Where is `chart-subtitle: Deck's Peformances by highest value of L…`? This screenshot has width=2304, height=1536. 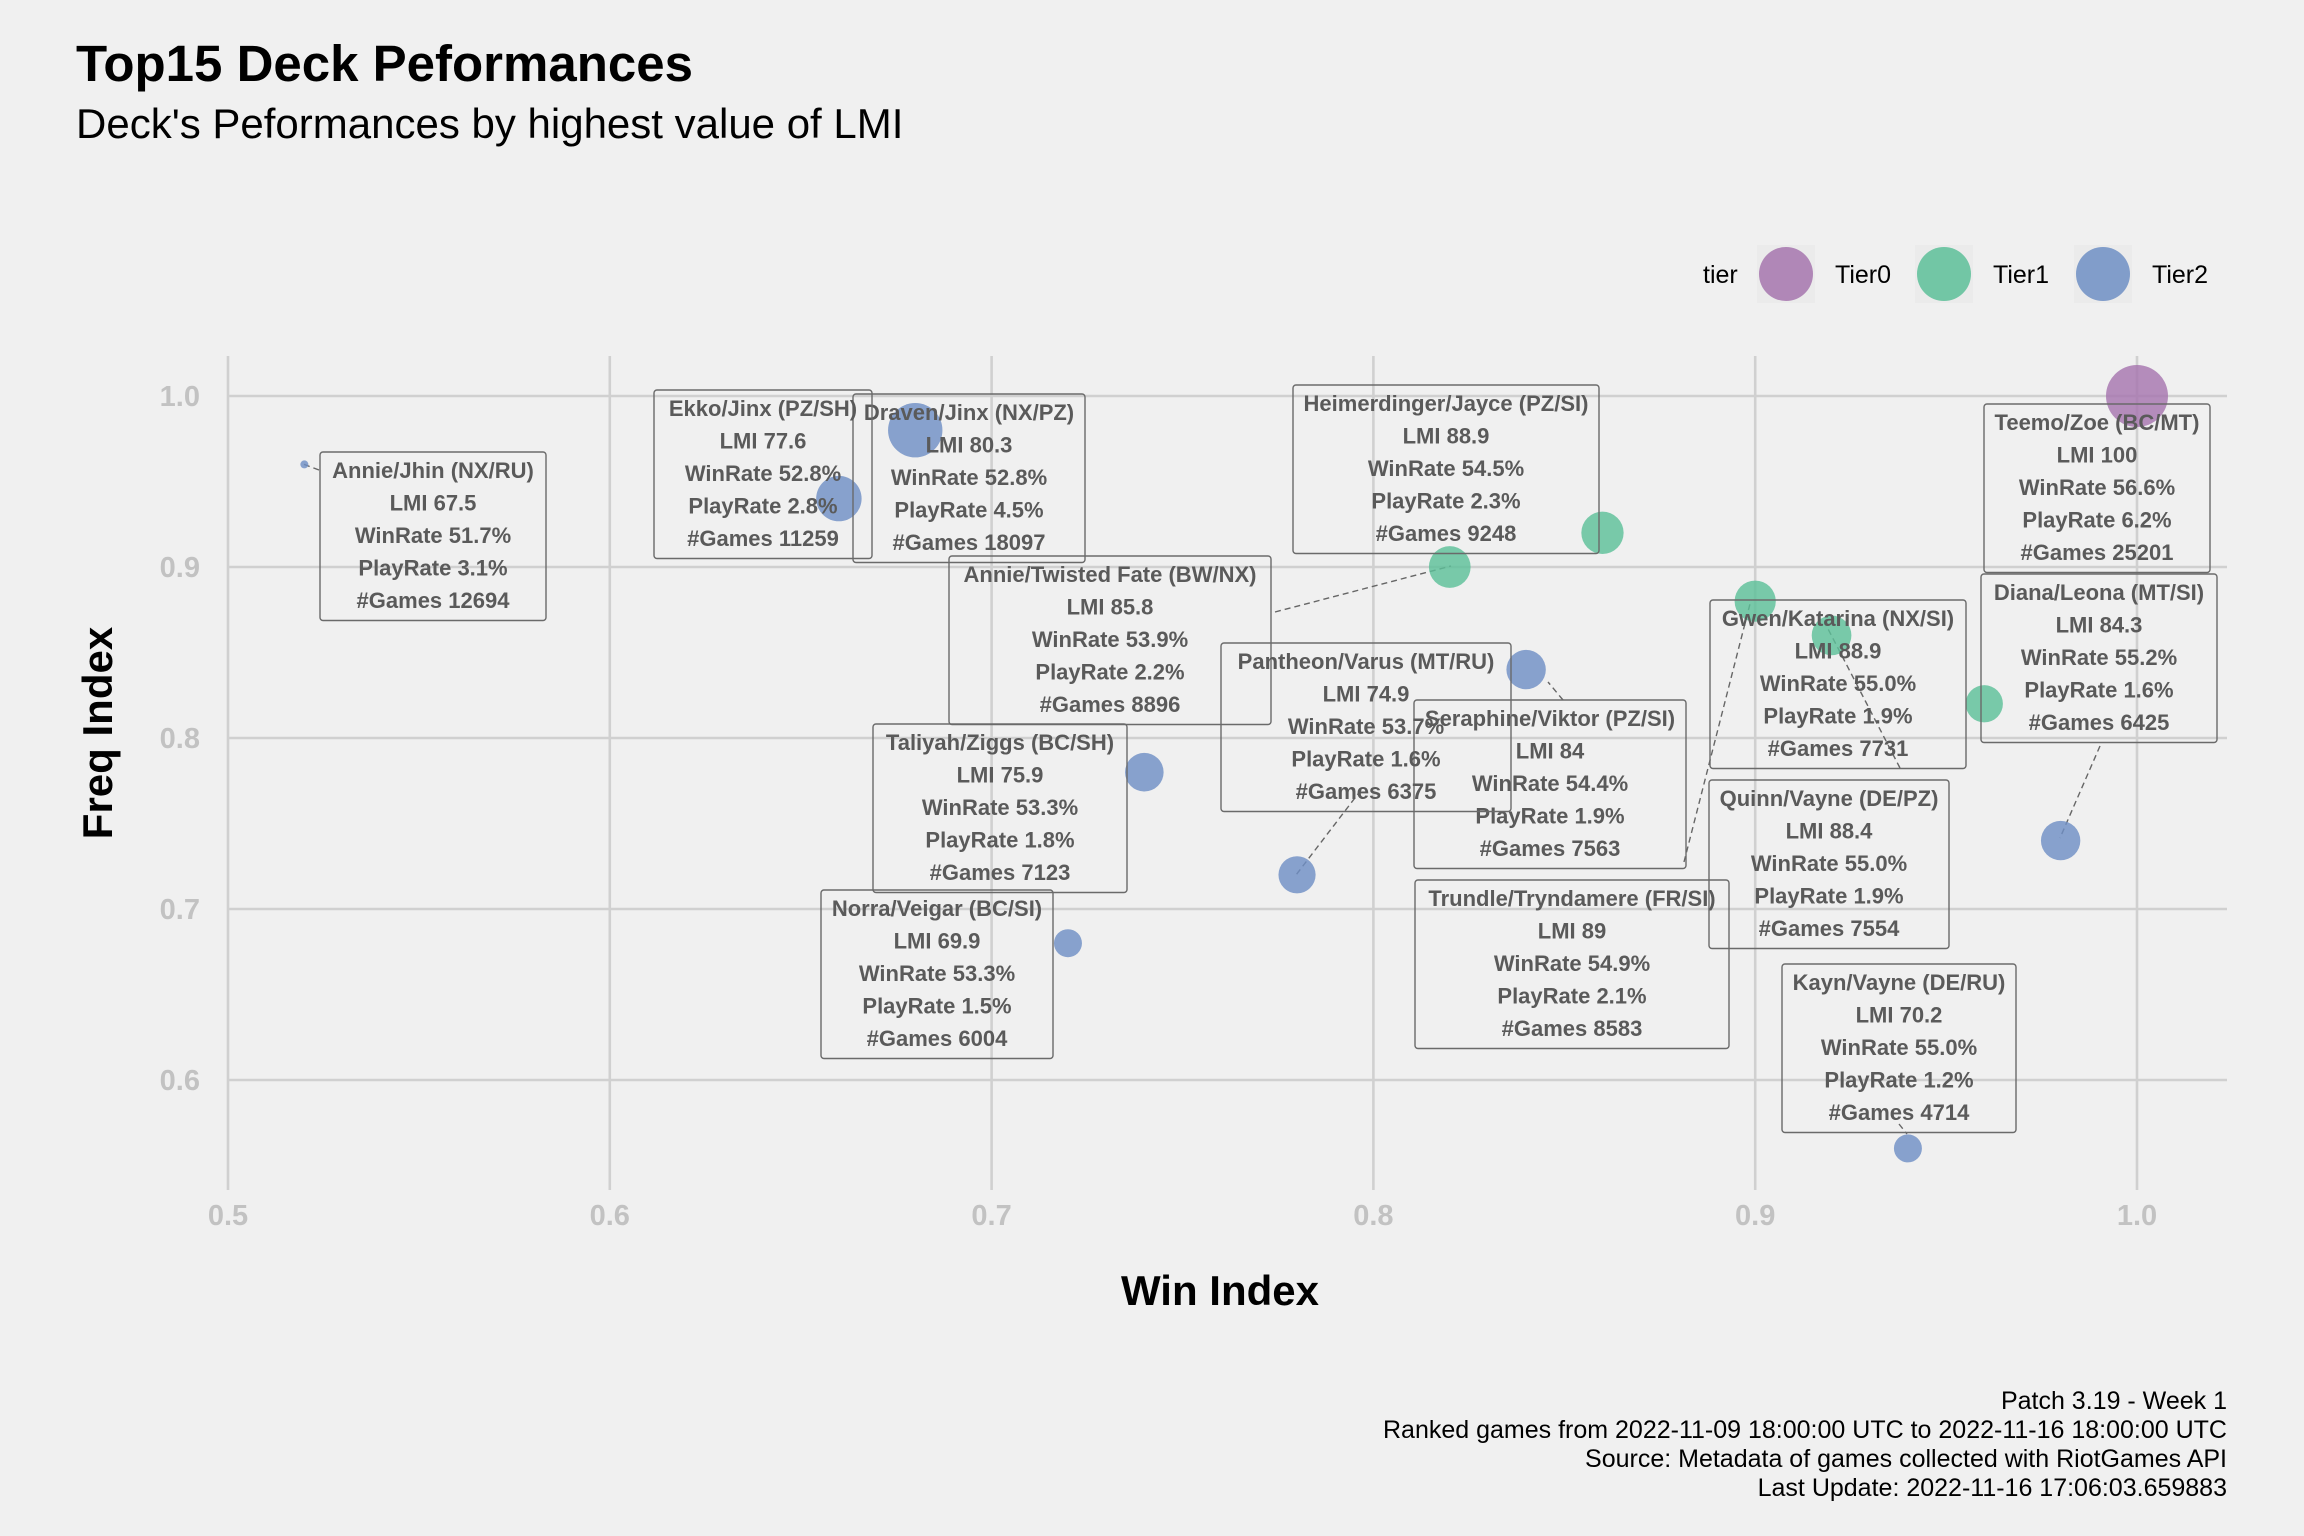
chart-subtitle: Deck's Peformances by highest value of L… is located at coordinates (489, 123).